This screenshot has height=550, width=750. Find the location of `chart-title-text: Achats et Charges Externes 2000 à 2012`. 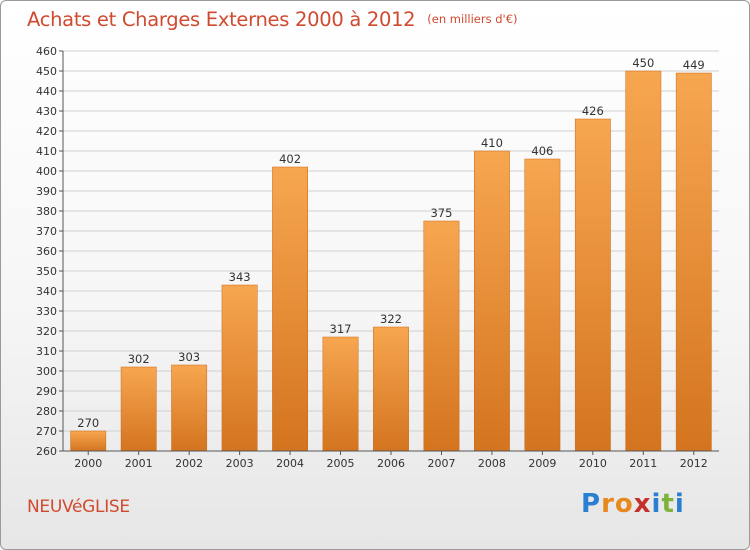

chart-title-text: Achats et Charges Externes 2000 à 2012 is located at coordinates (221, 19).